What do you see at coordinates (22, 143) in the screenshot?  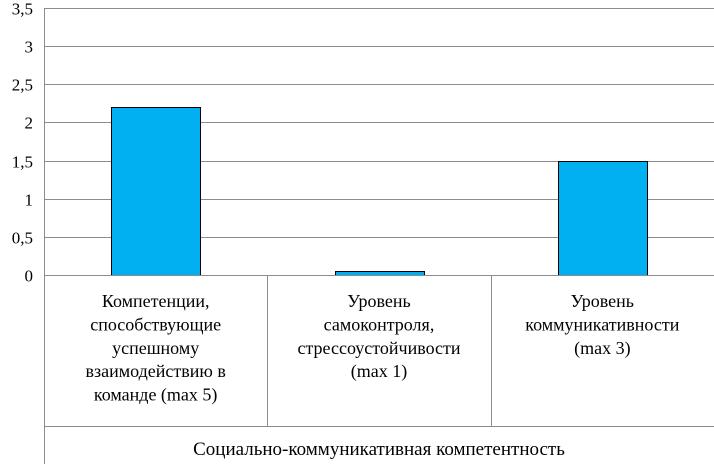 I see `y-tick-labels: 0 0,5 1 1,5 2 2,5 3 3,5` at bounding box center [22, 143].